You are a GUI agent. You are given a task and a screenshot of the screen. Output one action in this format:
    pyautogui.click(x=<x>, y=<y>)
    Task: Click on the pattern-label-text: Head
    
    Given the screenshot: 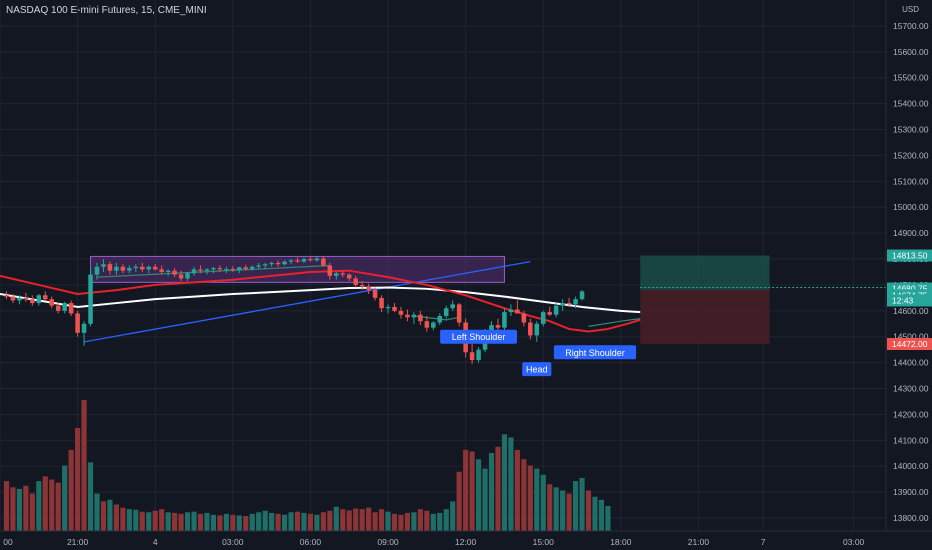 What is the action you would take?
    pyautogui.click(x=537, y=370)
    